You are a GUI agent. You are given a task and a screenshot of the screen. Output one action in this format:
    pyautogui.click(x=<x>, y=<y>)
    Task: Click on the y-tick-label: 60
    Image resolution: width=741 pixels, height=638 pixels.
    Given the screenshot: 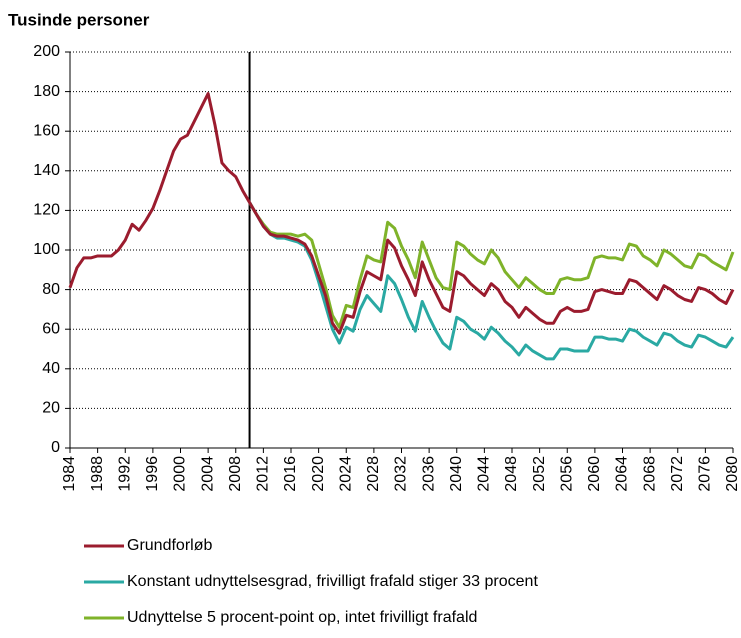 What is the action you would take?
    pyautogui.click(x=51, y=328)
    